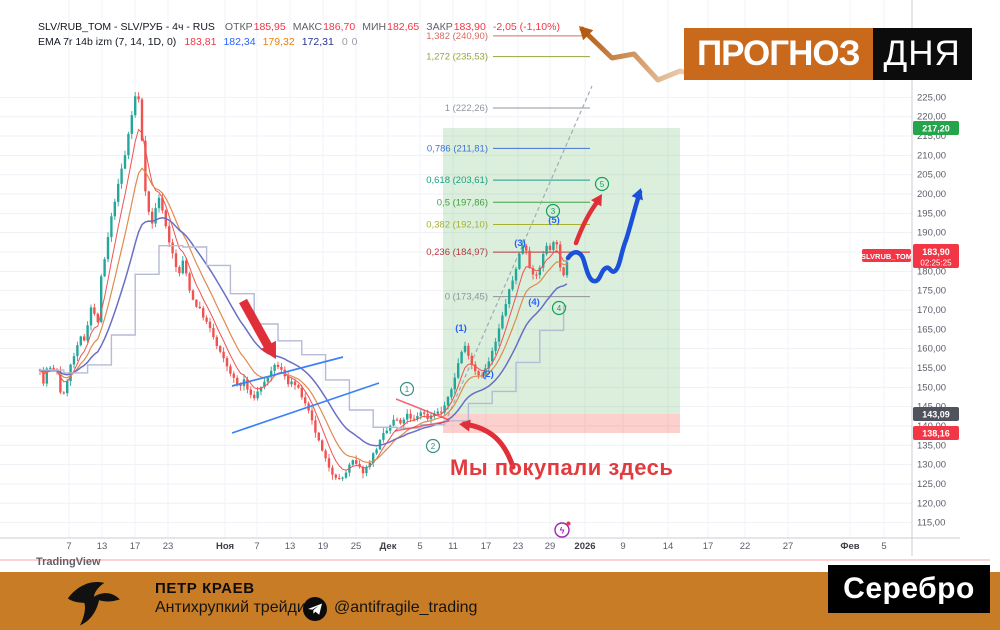 The width and height of the screenshot is (1000, 630). What do you see at coordinates (126, 27) in the screenshot?
I see `legend-token: SLV/RUB_TOM - SLV/РУБ - 4ч - RUS` at bounding box center [126, 27].